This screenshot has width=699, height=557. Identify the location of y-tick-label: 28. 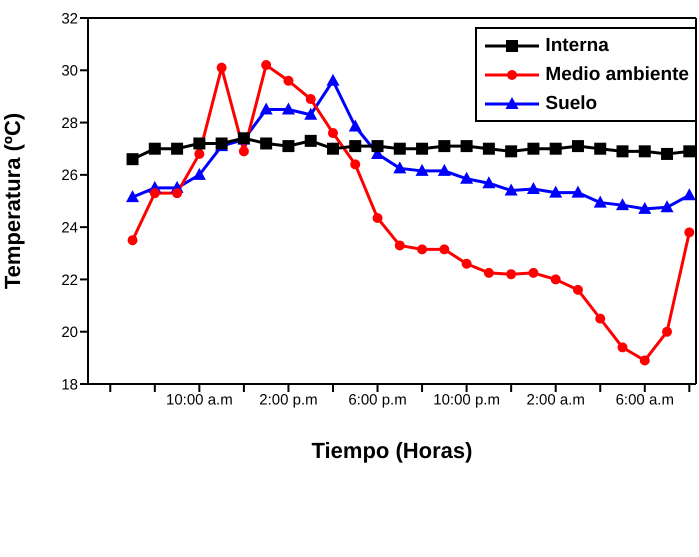
(69, 123).